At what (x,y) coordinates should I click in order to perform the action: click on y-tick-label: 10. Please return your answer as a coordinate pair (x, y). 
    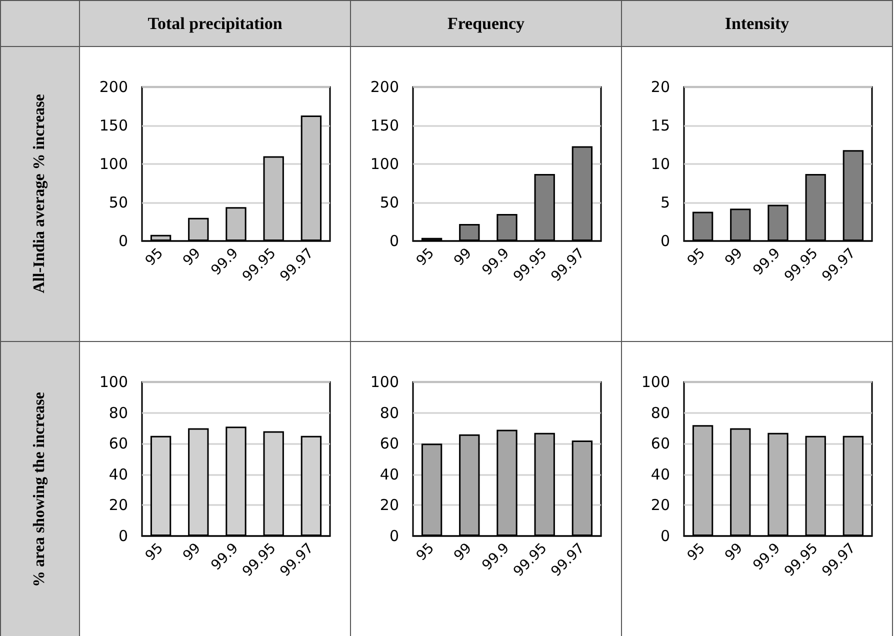
    Looking at the image, I should click on (660, 164).